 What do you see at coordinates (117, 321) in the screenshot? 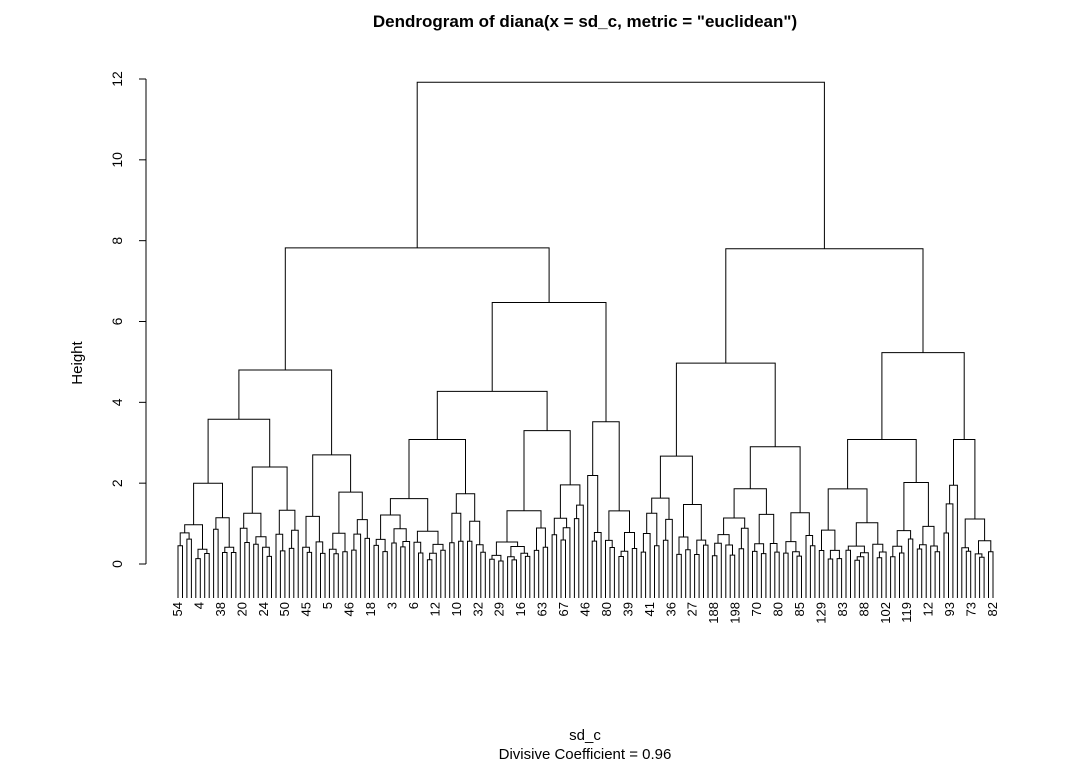
I see `y-tick-label: 6` at bounding box center [117, 321].